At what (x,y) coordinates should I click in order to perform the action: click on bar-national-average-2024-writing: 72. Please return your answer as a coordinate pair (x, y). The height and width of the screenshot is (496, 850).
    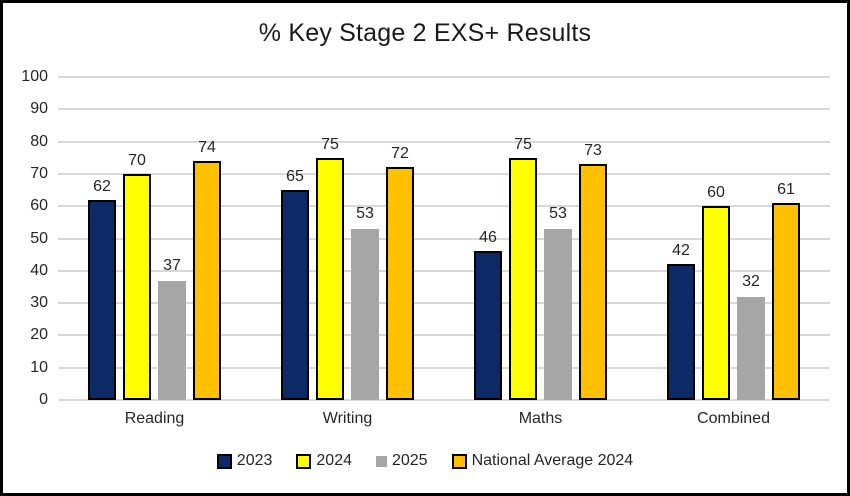
    Looking at the image, I should click on (400, 273).